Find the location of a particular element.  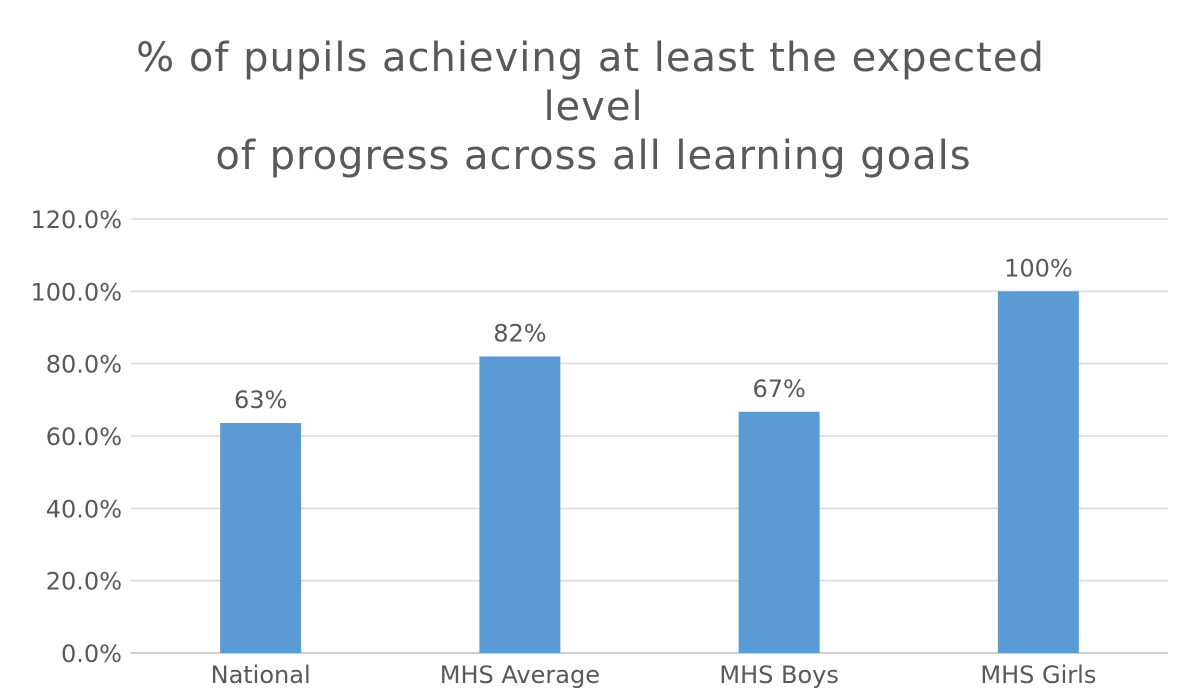

x-tick-label: National is located at coordinates (261, 675).